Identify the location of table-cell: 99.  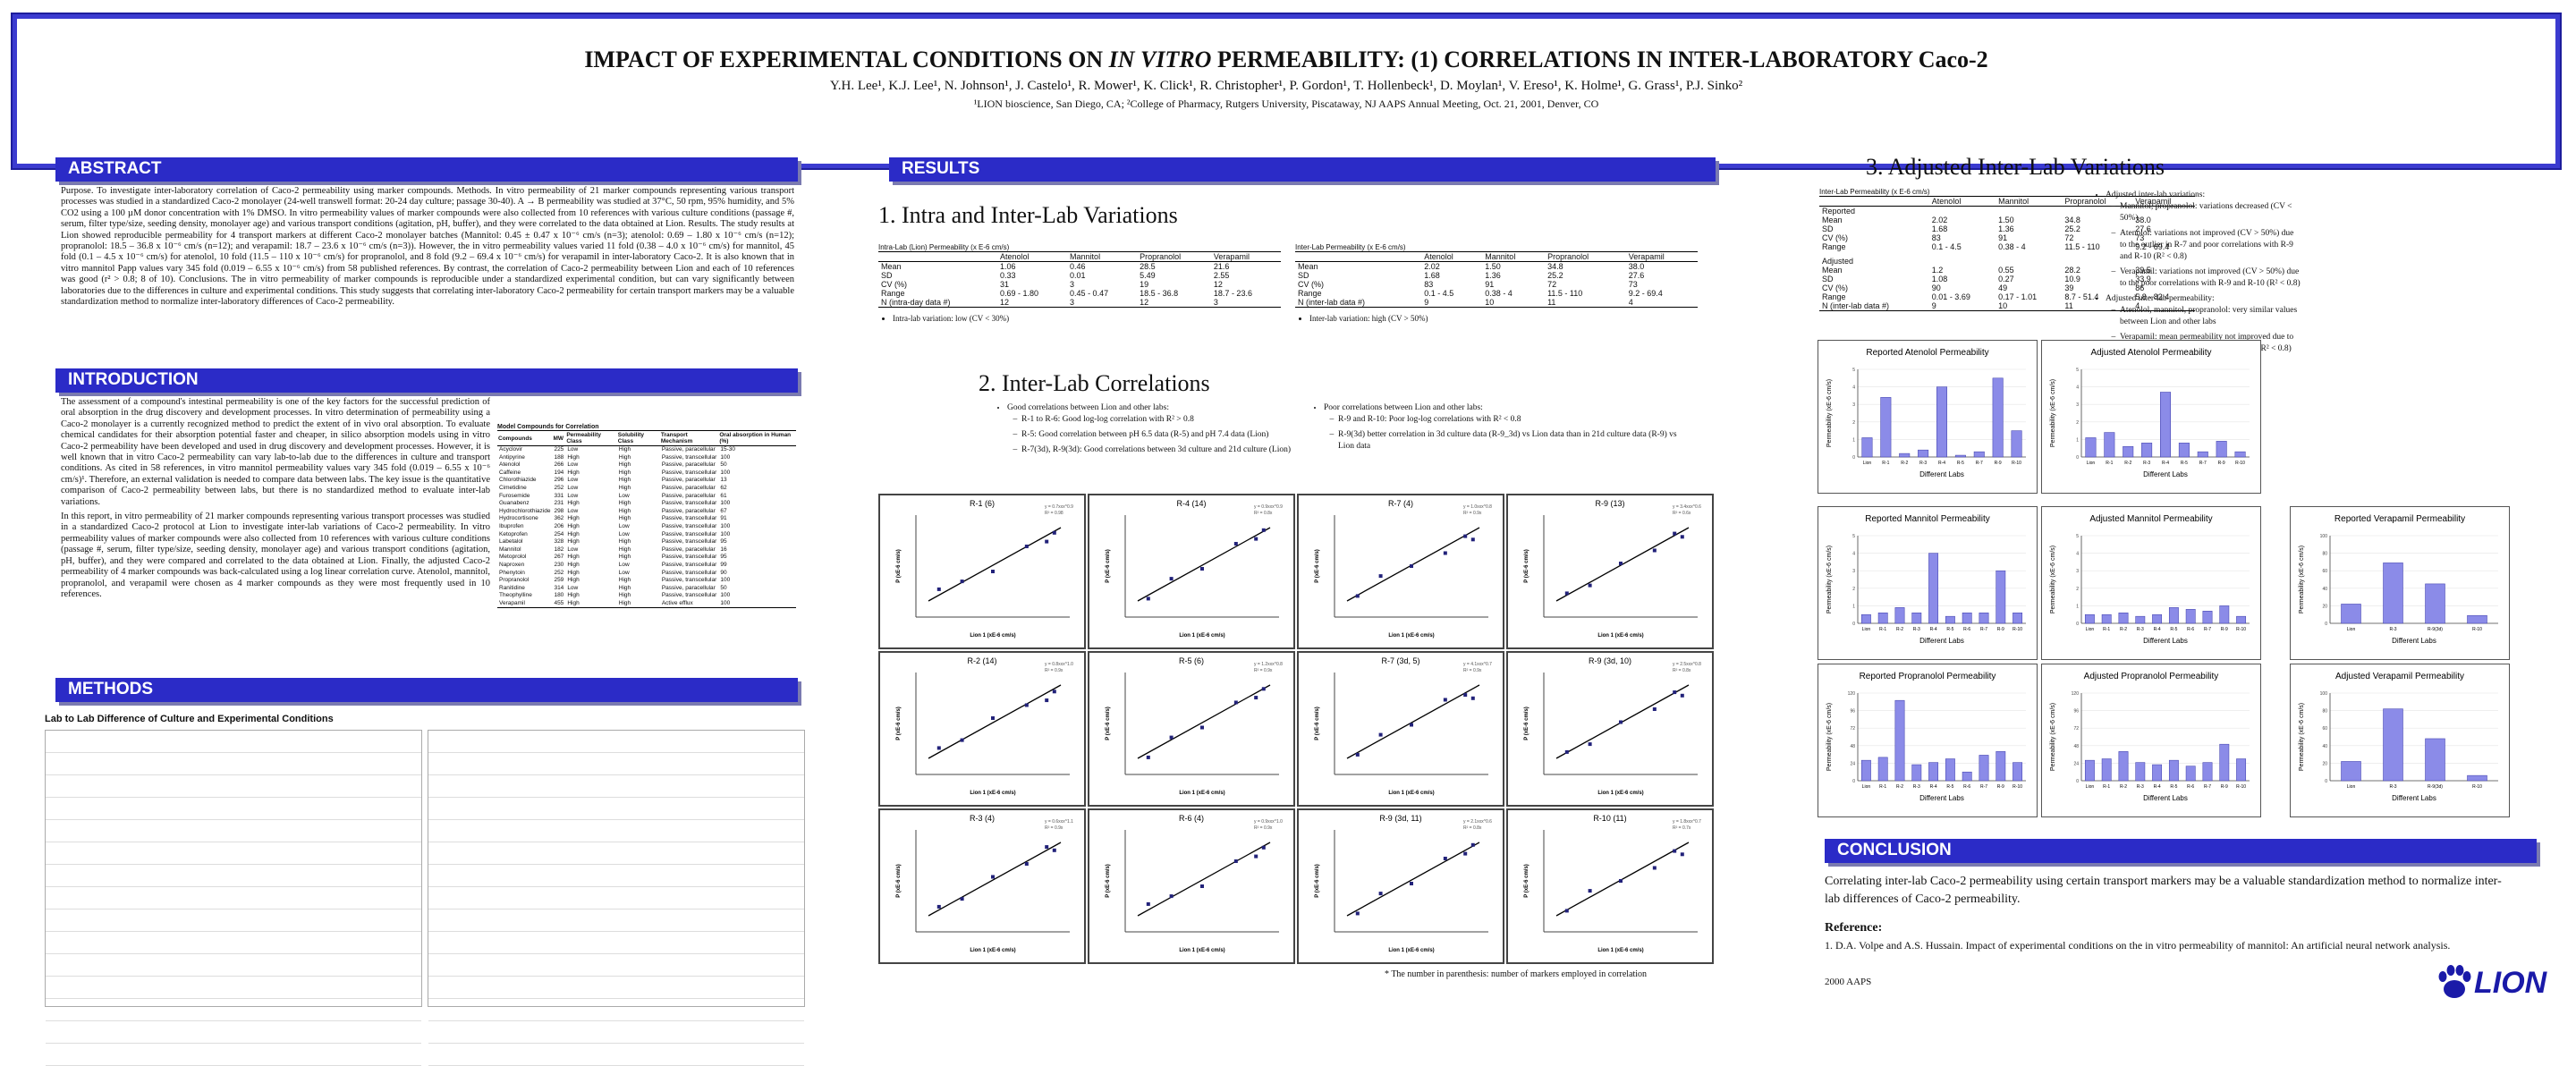
(723, 564).